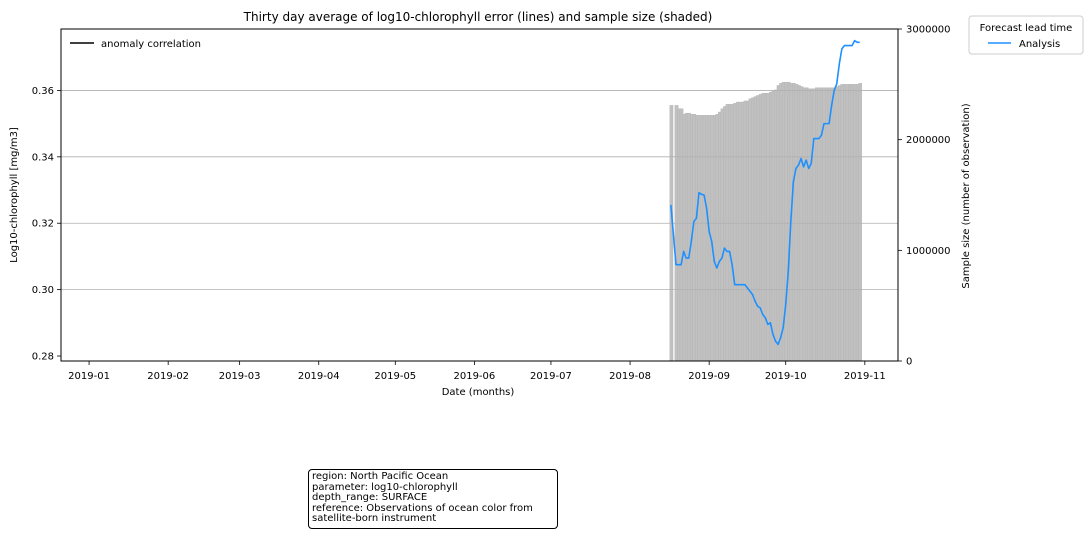  What do you see at coordinates (370, 498) in the screenshot?
I see `info-line-depth-range: depth_range: SURFACE` at bounding box center [370, 498].